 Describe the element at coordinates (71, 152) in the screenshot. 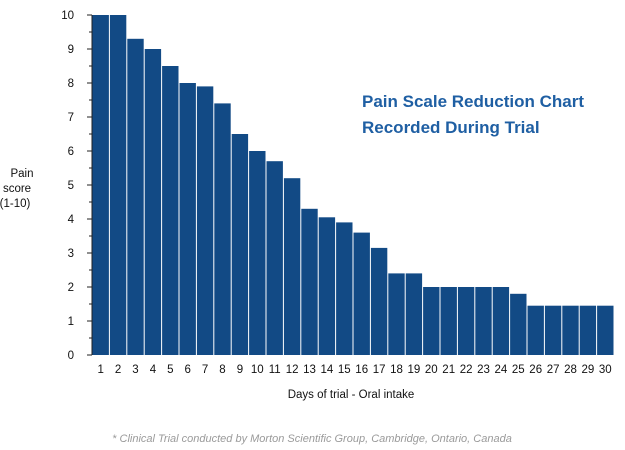

I see `y-tick-label: 6` at that location.